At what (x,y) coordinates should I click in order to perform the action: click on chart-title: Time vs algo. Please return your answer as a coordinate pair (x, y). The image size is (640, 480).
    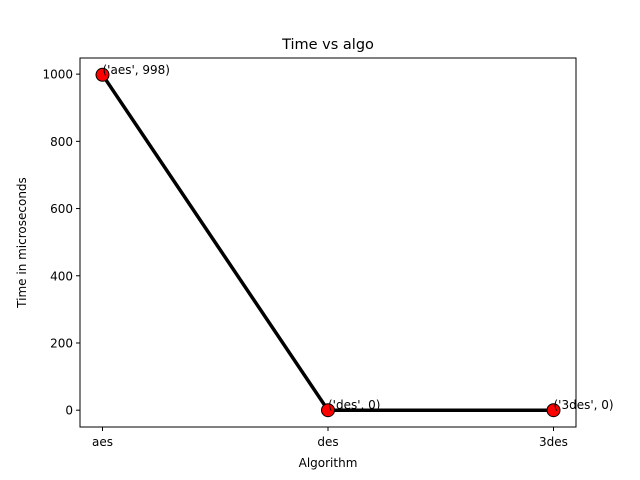
    Looking at the image, I should click on (327, 45).